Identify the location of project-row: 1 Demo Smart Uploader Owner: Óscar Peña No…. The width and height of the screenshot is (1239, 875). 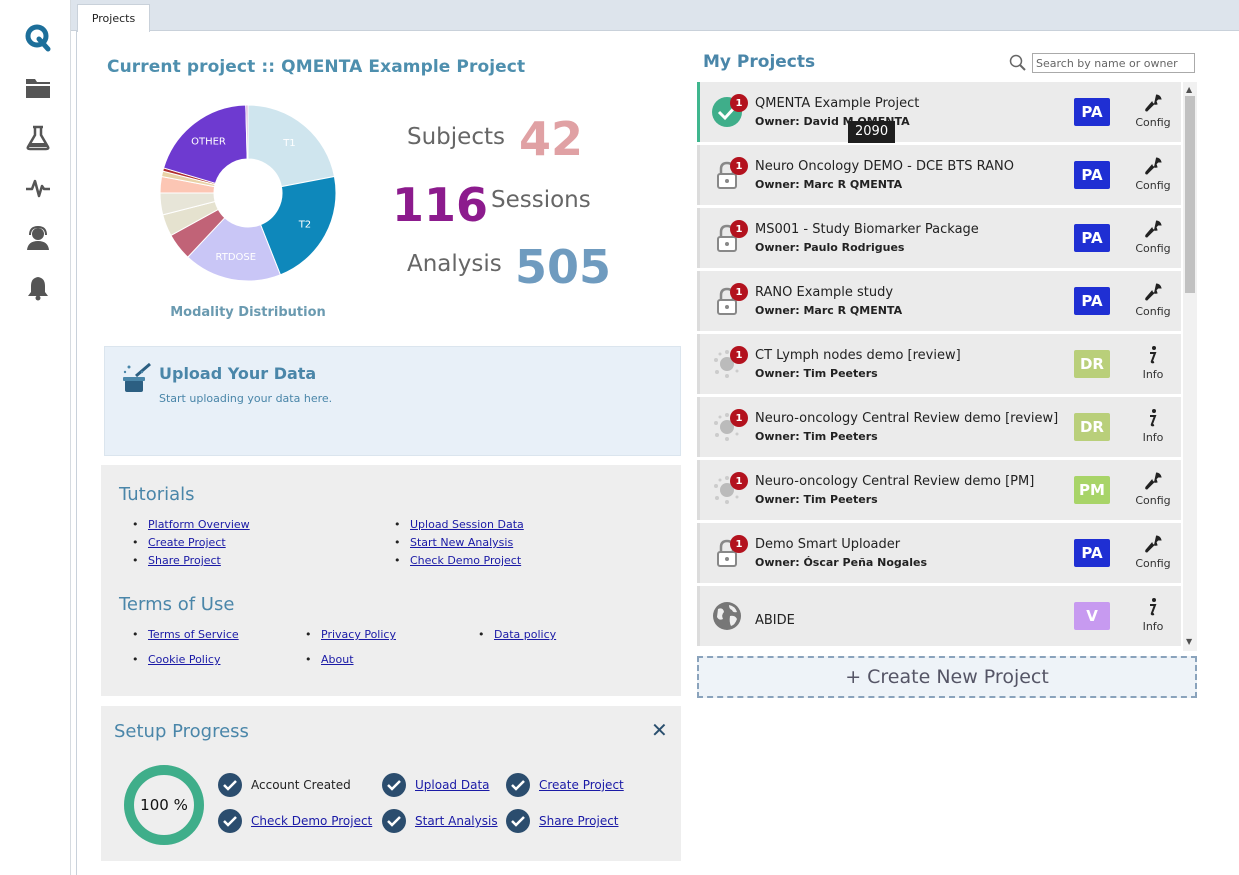
(939, 553).